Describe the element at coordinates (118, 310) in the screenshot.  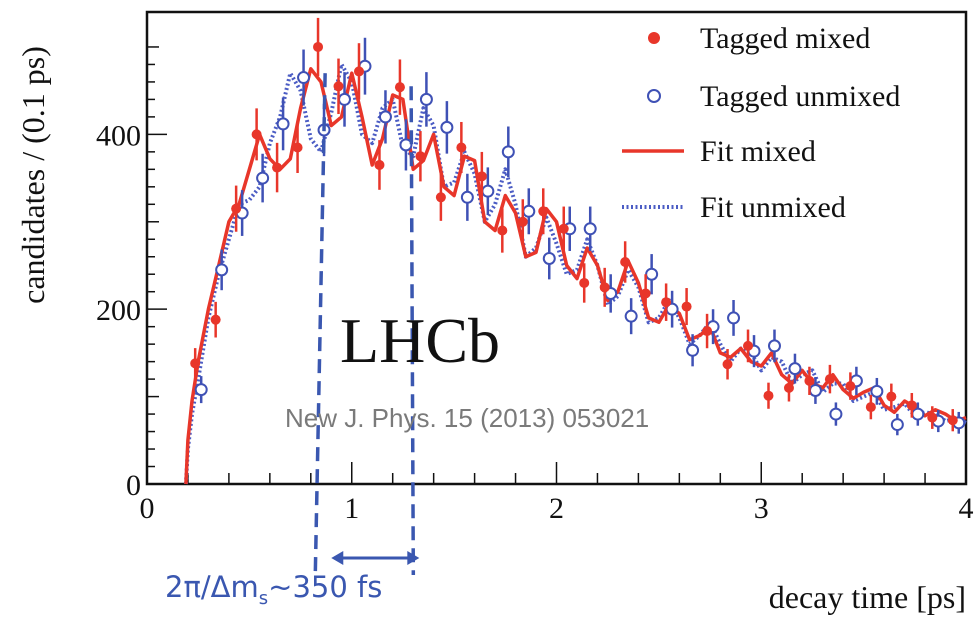
I see `y-tick-label: 200` at that location.